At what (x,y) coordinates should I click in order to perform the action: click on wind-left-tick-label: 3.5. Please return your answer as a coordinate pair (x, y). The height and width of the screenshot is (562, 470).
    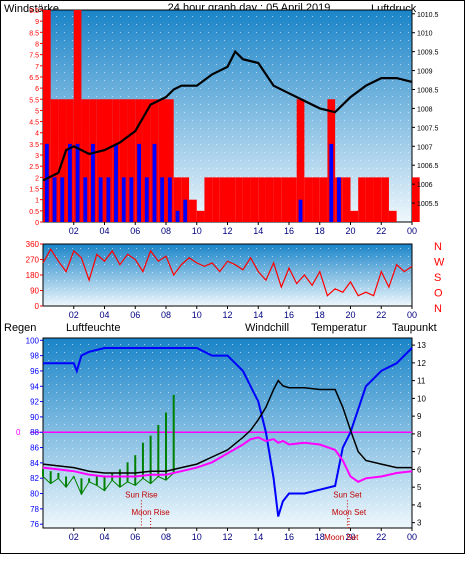
    Looking at the image, I should click on (34, 145).